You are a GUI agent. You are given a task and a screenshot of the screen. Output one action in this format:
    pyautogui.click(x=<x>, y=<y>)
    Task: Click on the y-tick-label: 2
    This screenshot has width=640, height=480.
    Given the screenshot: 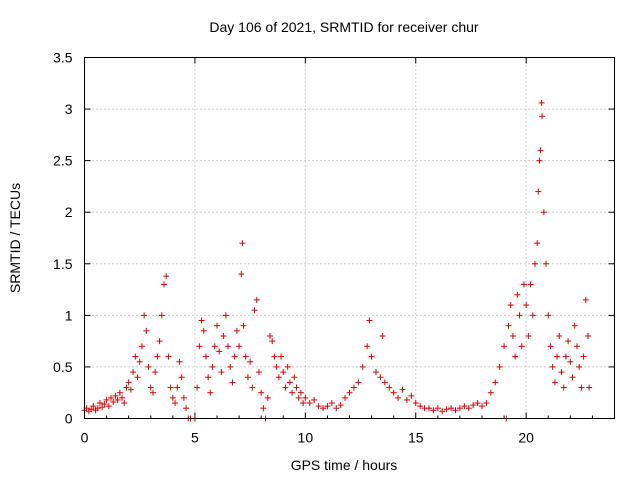 What is the action you would take?
    pyautogui.click(x=69, y=212)
    